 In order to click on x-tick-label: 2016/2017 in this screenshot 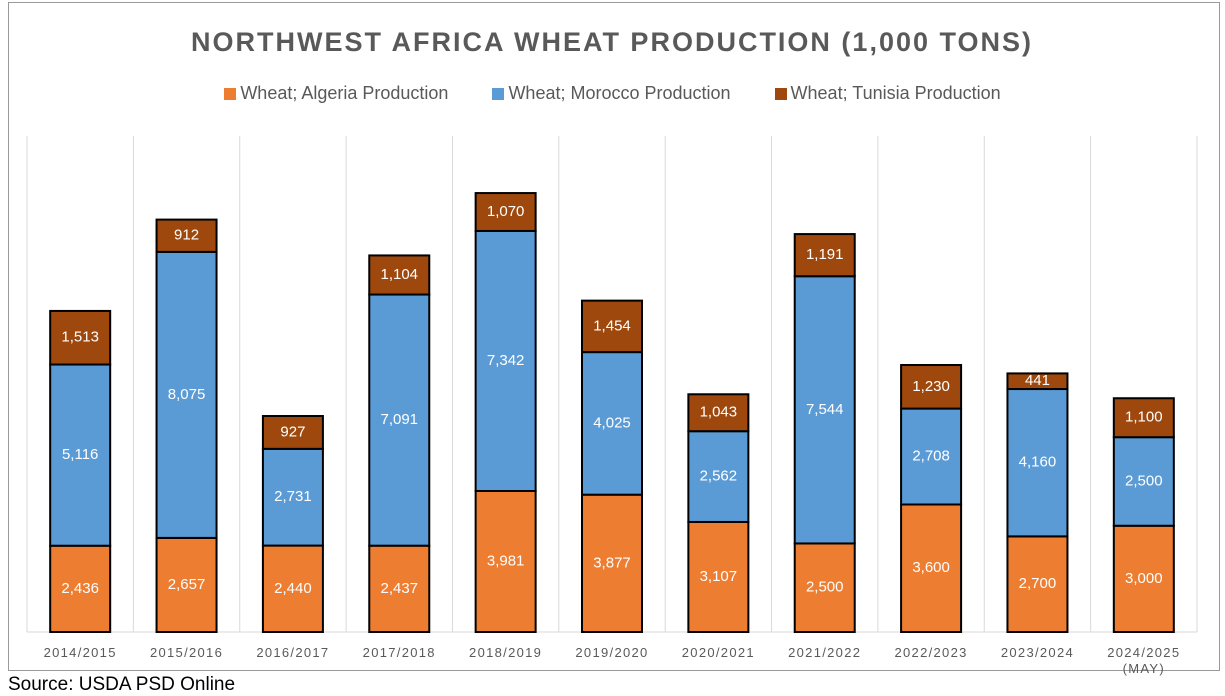, I will do `click(293, 652)`.